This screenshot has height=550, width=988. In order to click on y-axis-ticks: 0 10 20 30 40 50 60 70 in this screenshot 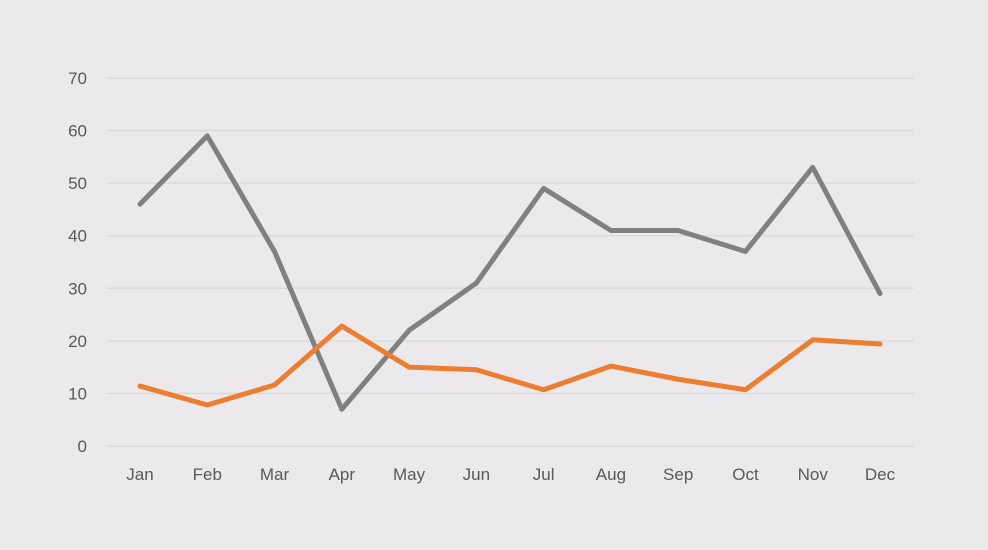, I will do `click(77, 262)`.